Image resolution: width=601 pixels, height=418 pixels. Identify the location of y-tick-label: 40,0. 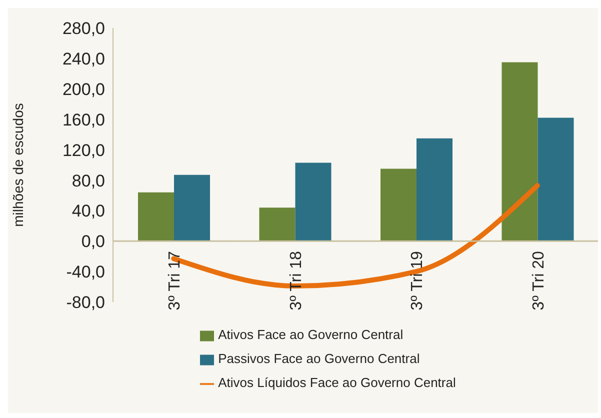
(88, 211).